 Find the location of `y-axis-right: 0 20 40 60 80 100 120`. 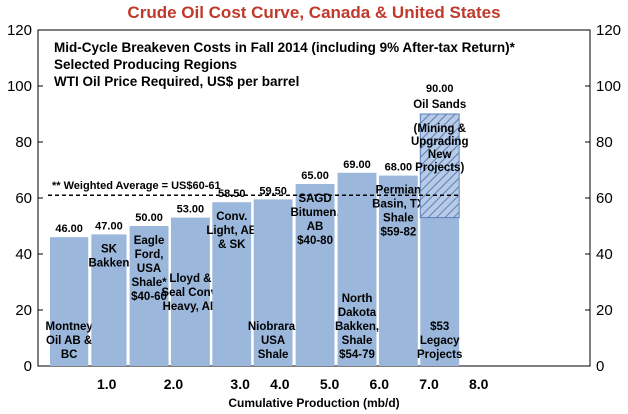

y-axis-right: 0 20 40 60 80 100 120 is located at coordinates (603, 198).